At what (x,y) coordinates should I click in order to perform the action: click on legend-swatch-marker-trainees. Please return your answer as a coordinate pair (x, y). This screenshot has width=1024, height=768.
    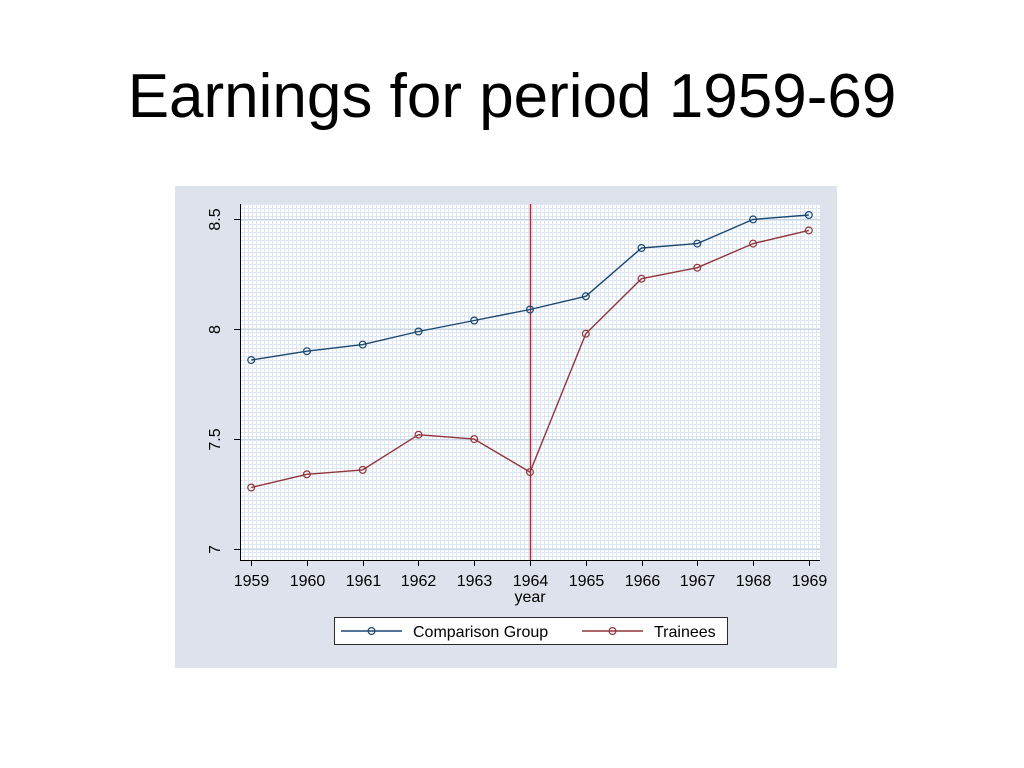
    Looking at the image, I should click on (612, 631).